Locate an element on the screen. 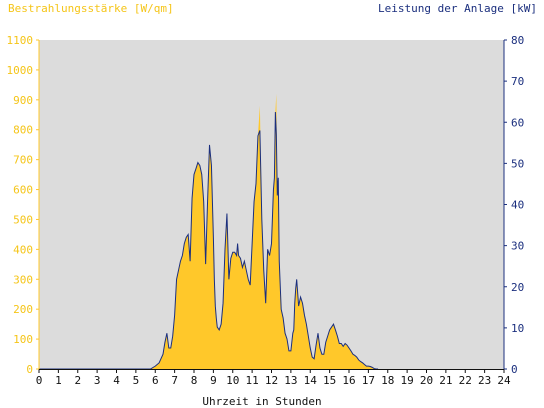 Image resolution: width=544 pixels, height=408 pixels. left-tick-label: 300 is located at coordinates (23, 279).